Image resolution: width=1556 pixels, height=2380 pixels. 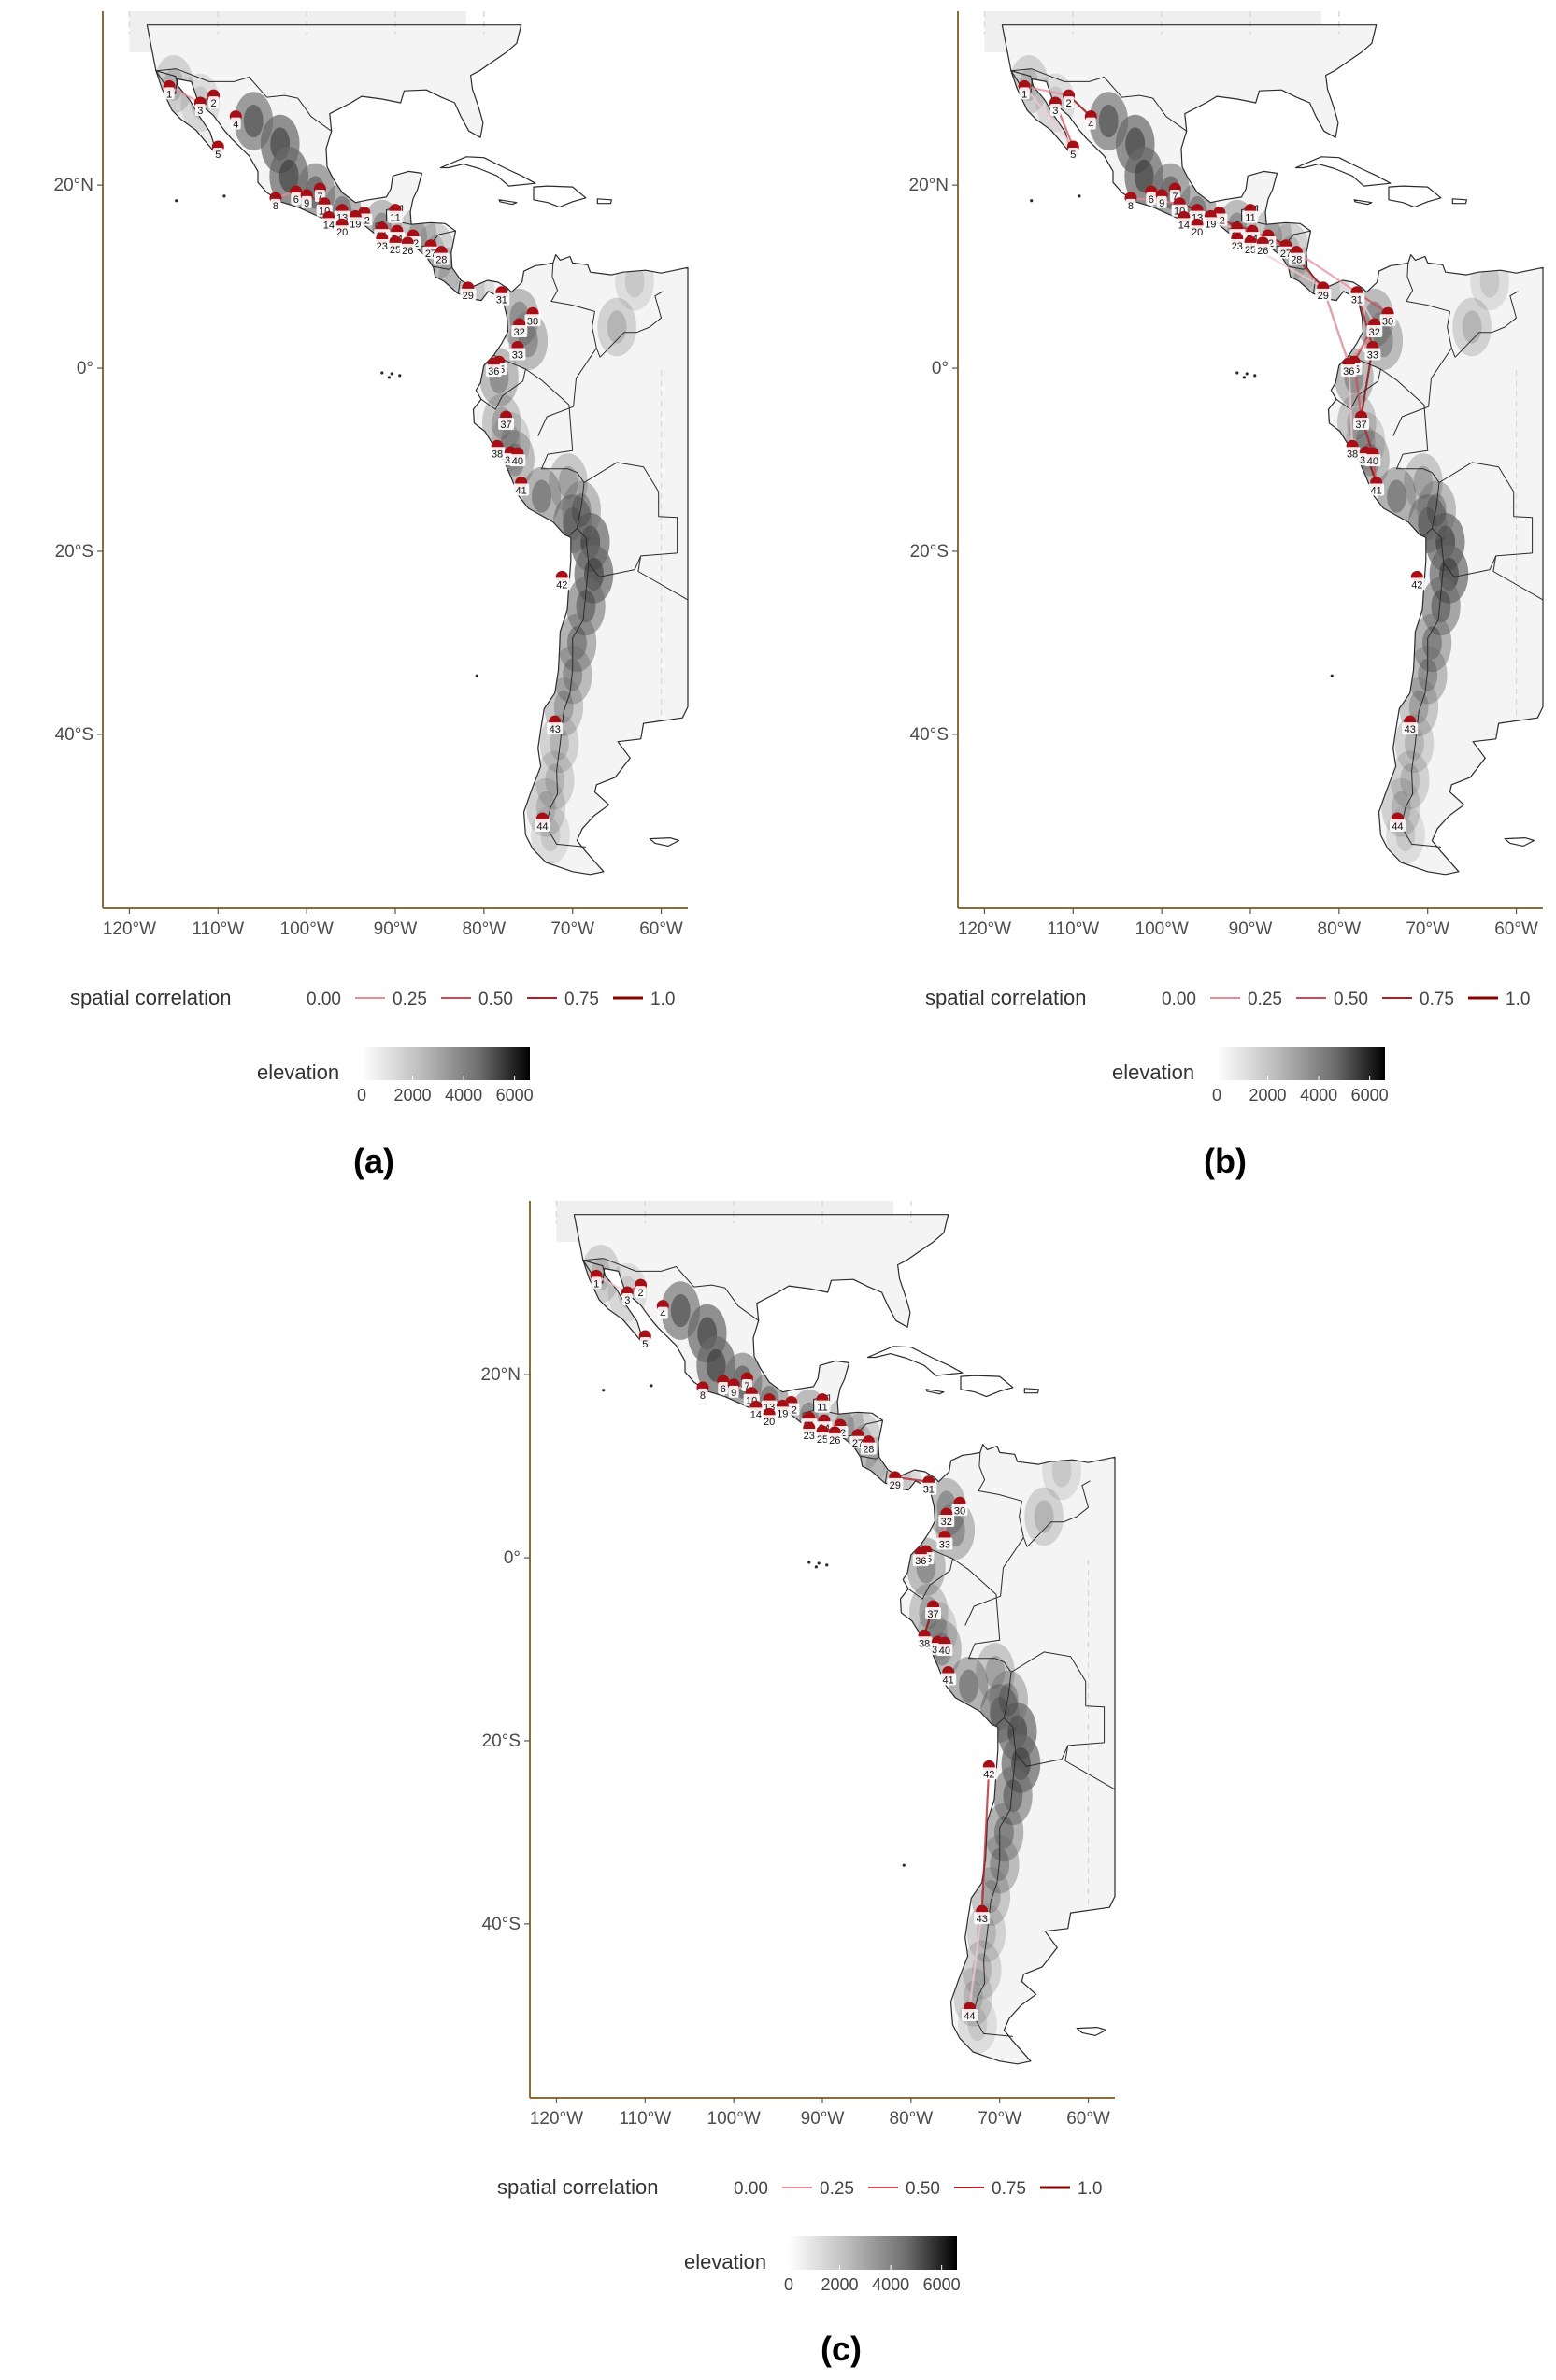 What do you see at coordinates (1250, 1075) in the screenshot?
I see `elevation-legend: elevation 0 2000 4000 6000` at bounding box center [1250, 1075].